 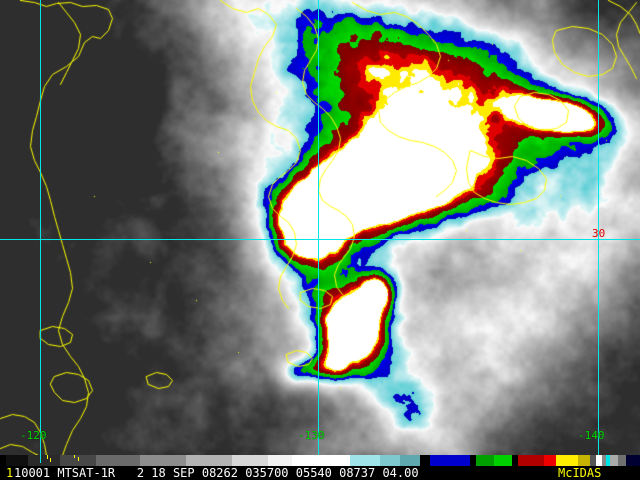 What do you see at coordinates (580, 473) in the screenshot?
I see `mcidas-branding: McIDAS` at bounding box center [580, 473].